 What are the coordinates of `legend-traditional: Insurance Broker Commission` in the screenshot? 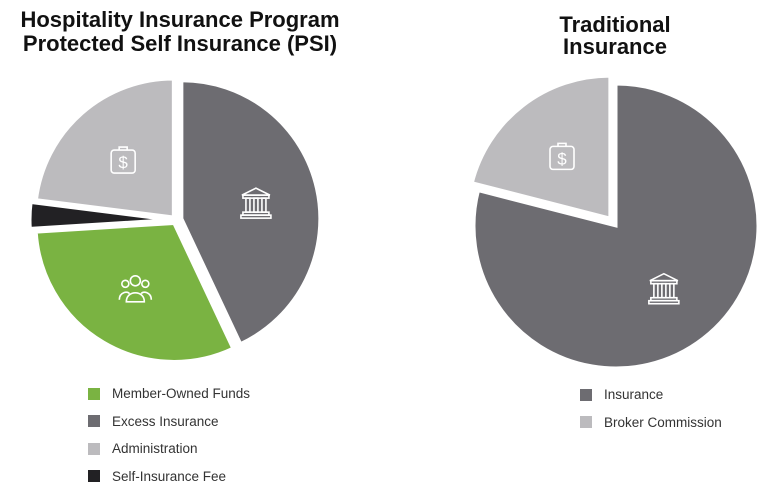 It's located at (651, 408).